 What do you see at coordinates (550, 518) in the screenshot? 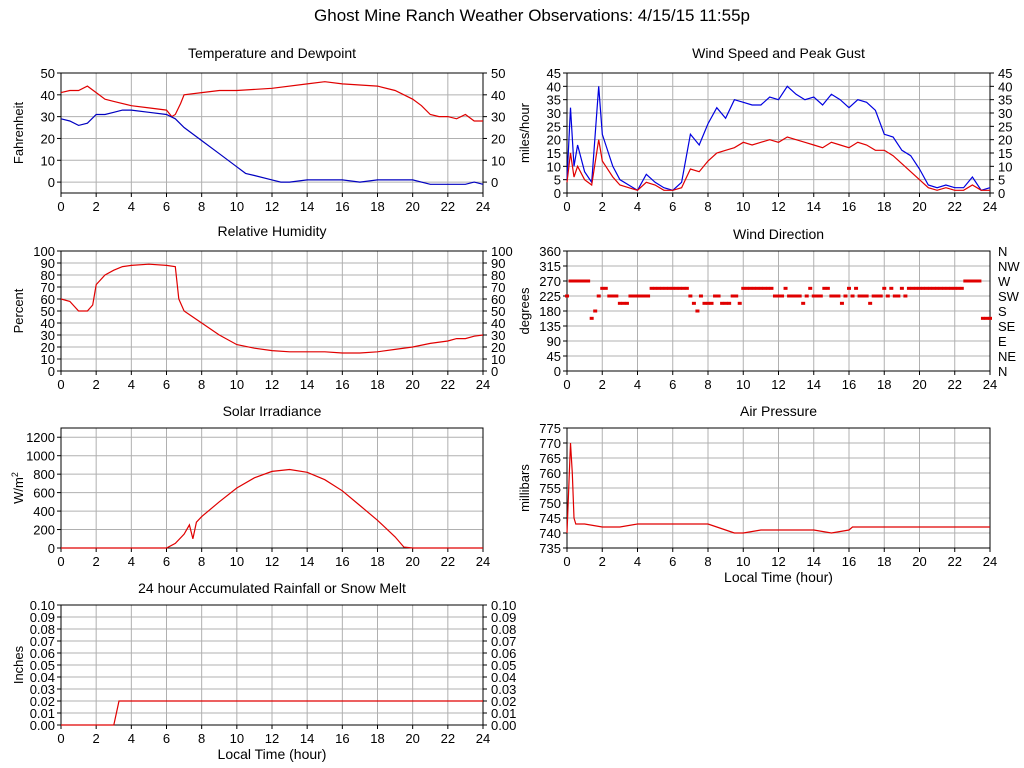
I see `y-tick-label: 745` at bounding box center [550, 518].